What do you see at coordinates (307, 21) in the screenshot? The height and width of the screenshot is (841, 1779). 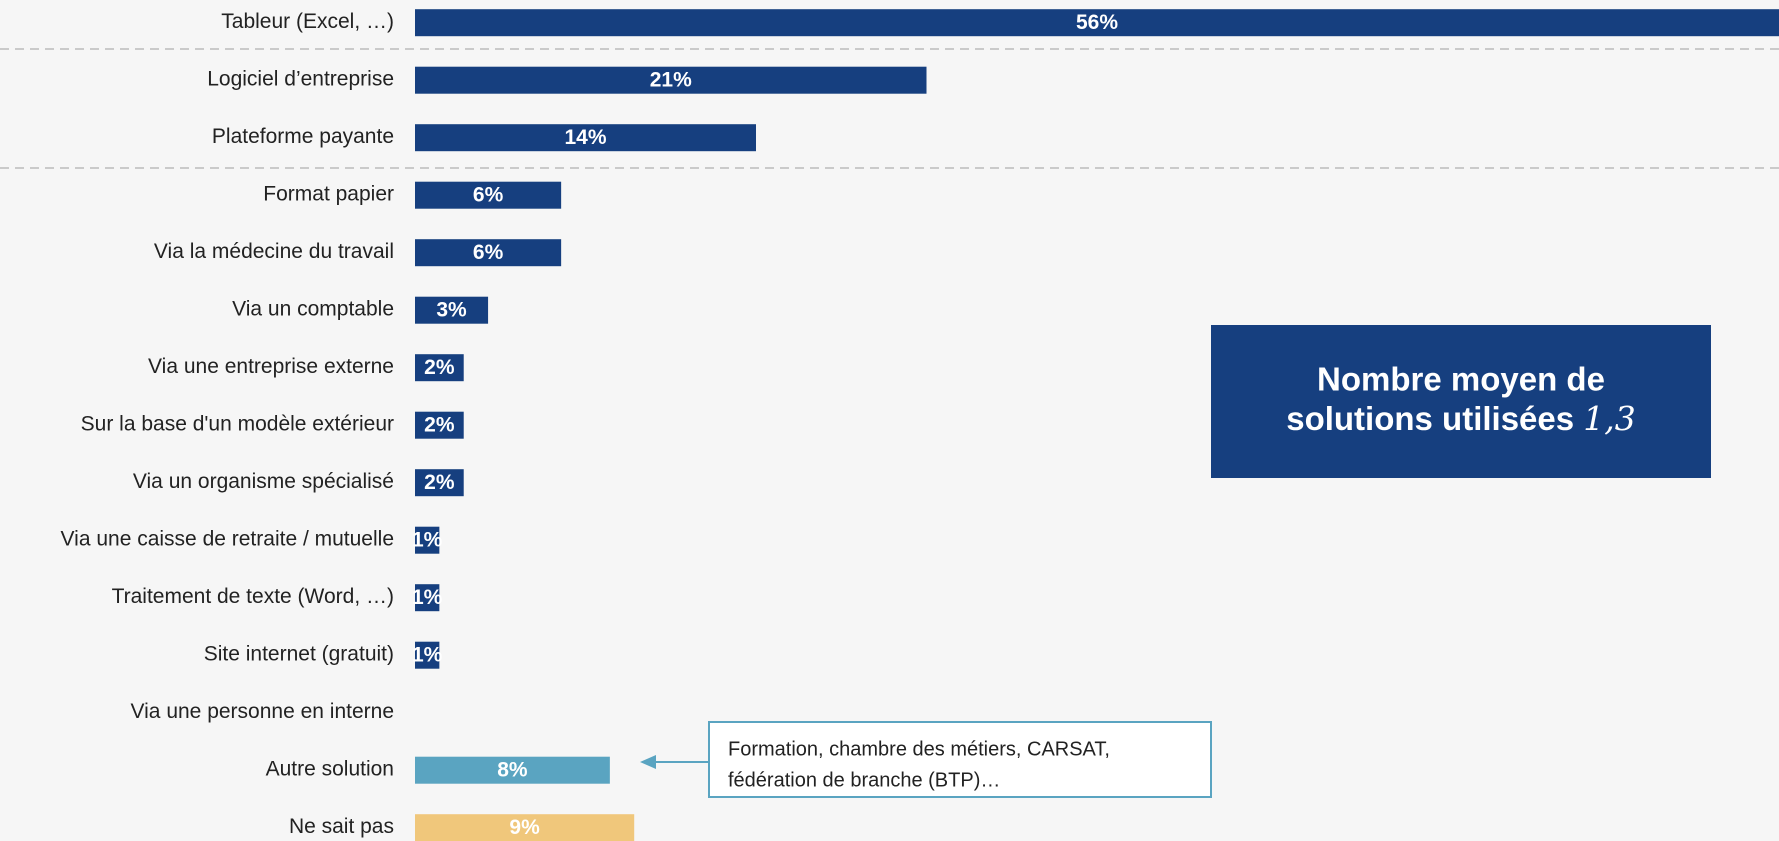 I see `category-label: Tableur (Excel, …)` at bounding box center [307, 21].